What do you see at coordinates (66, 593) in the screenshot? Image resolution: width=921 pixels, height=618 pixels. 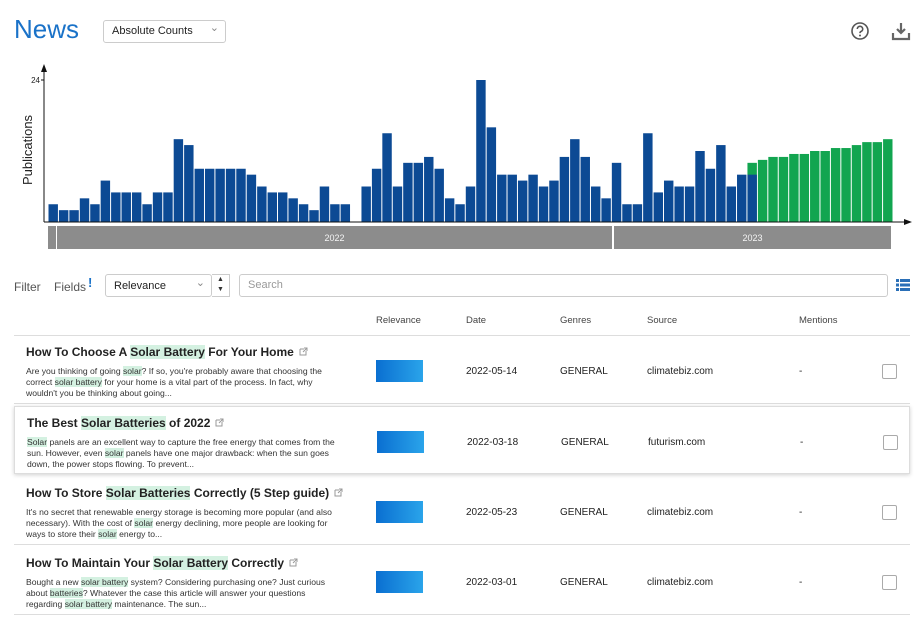 I see `highlight: batteries` at bounding box center [66, 593].